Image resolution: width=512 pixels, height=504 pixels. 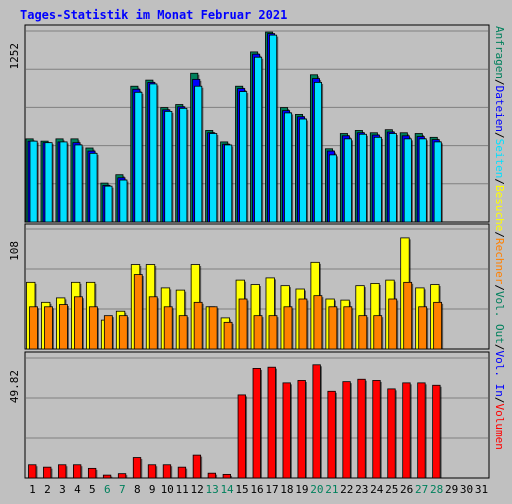 What do you see at coordinates (14, 251) in the screenshot?
I see `visits-max-label: 108` at bounding box center [14, 251].